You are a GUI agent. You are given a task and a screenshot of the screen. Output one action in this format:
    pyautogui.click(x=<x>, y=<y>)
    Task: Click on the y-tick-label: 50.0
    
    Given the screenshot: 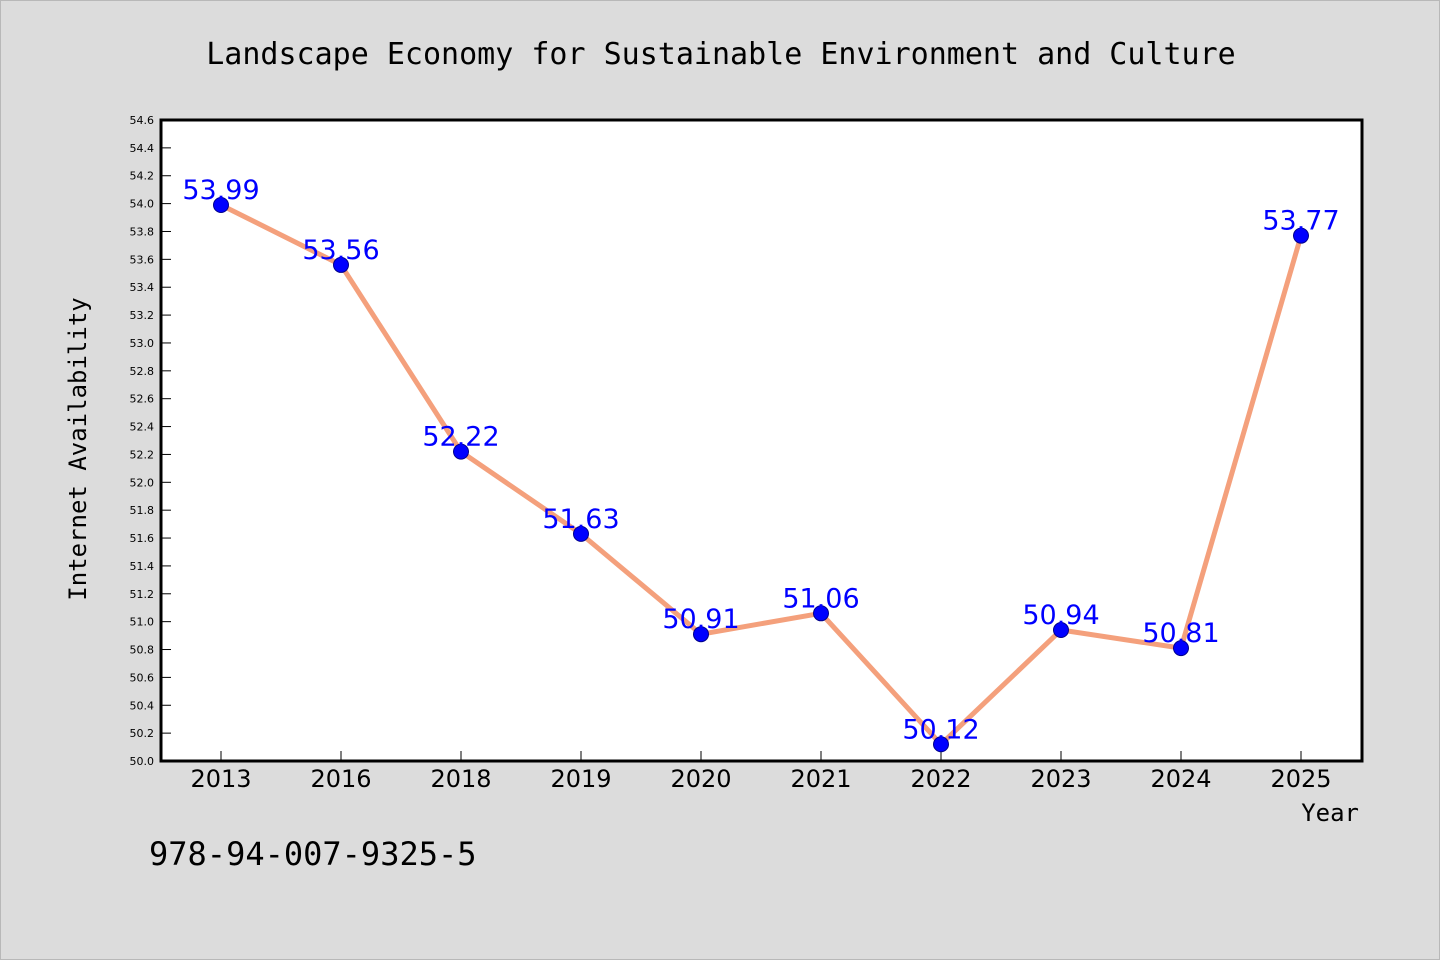 What is the action you would take?
    pyautogui.click(x=142, y=761)
    